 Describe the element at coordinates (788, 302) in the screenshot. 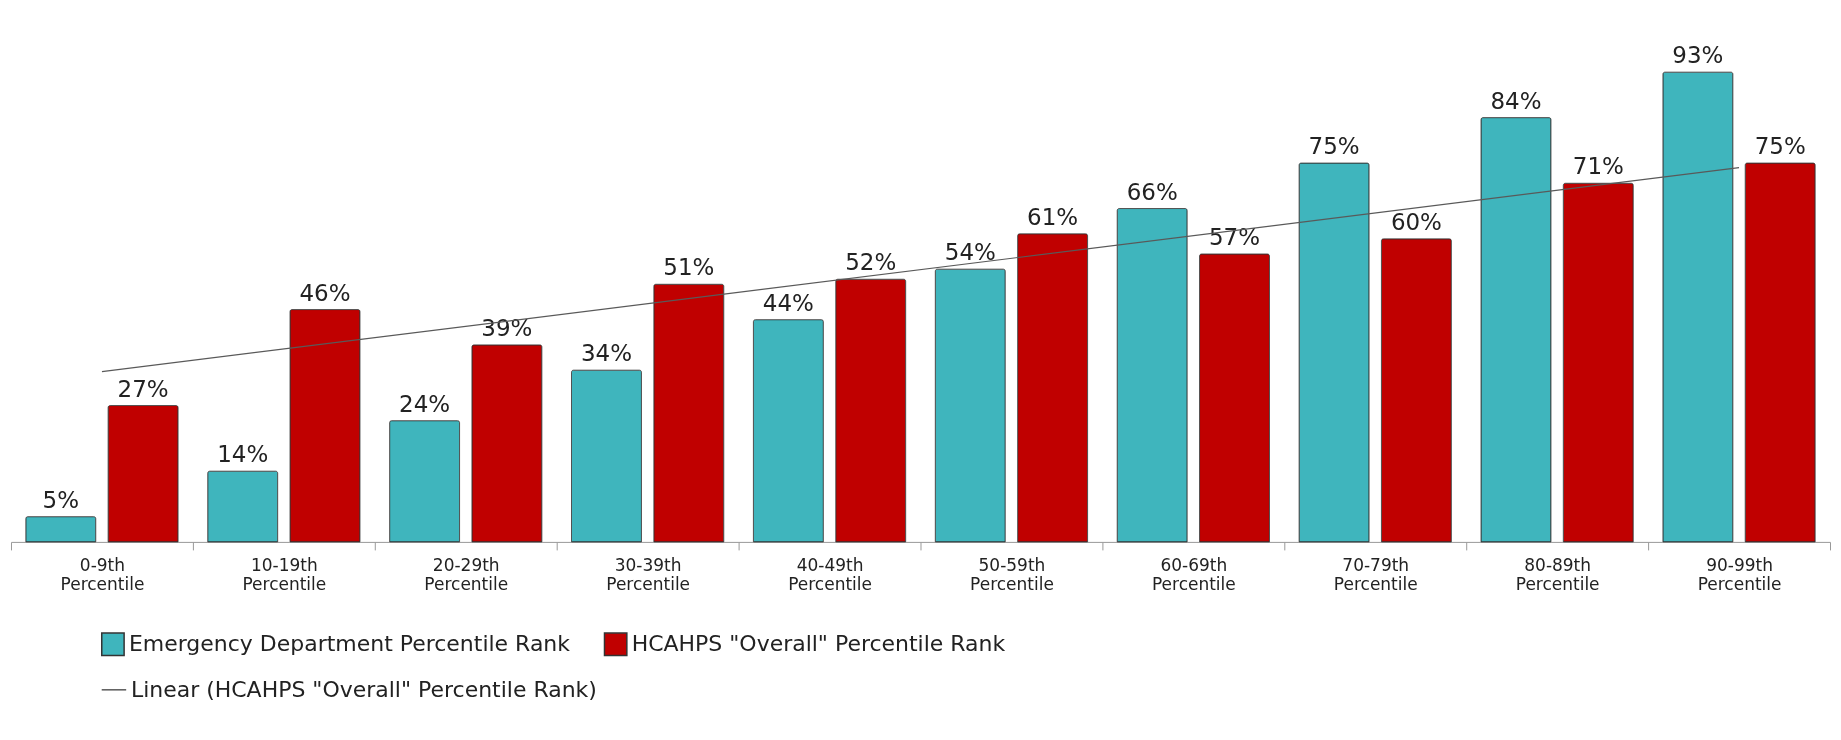

I see `data-label: 44%` at that location.